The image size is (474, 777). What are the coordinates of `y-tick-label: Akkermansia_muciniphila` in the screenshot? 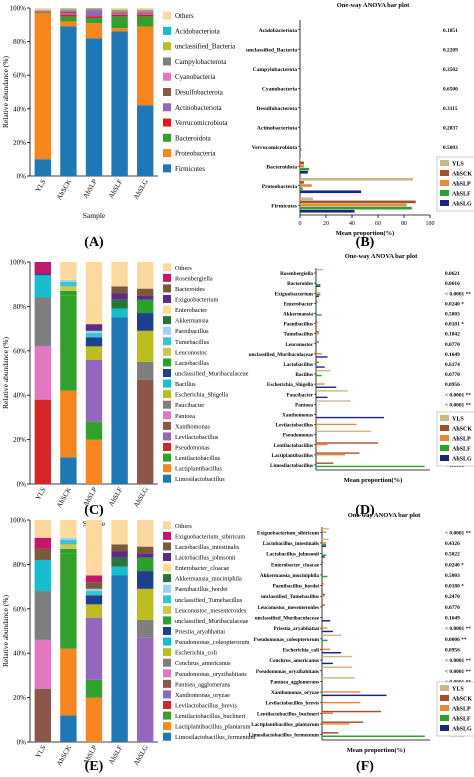 It's located at (289, 576).